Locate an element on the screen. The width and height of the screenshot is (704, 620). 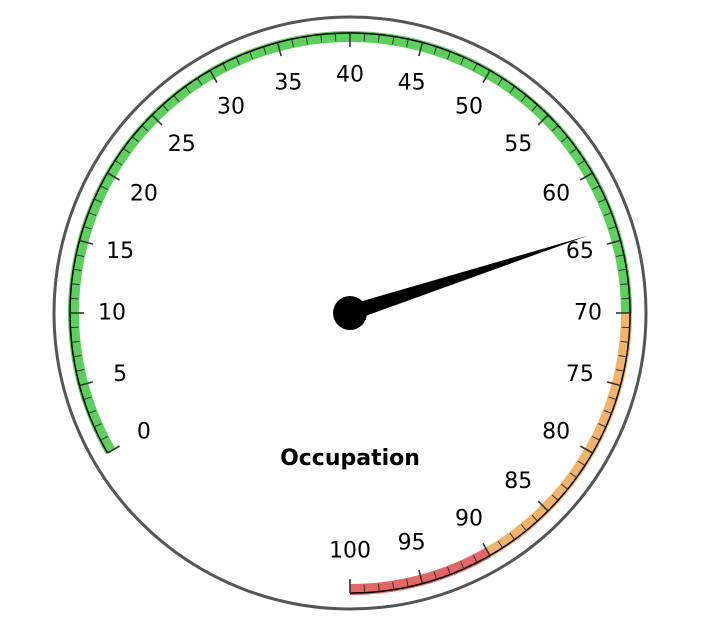
tick-label-0: 0 is located at coordinates (144, 432).